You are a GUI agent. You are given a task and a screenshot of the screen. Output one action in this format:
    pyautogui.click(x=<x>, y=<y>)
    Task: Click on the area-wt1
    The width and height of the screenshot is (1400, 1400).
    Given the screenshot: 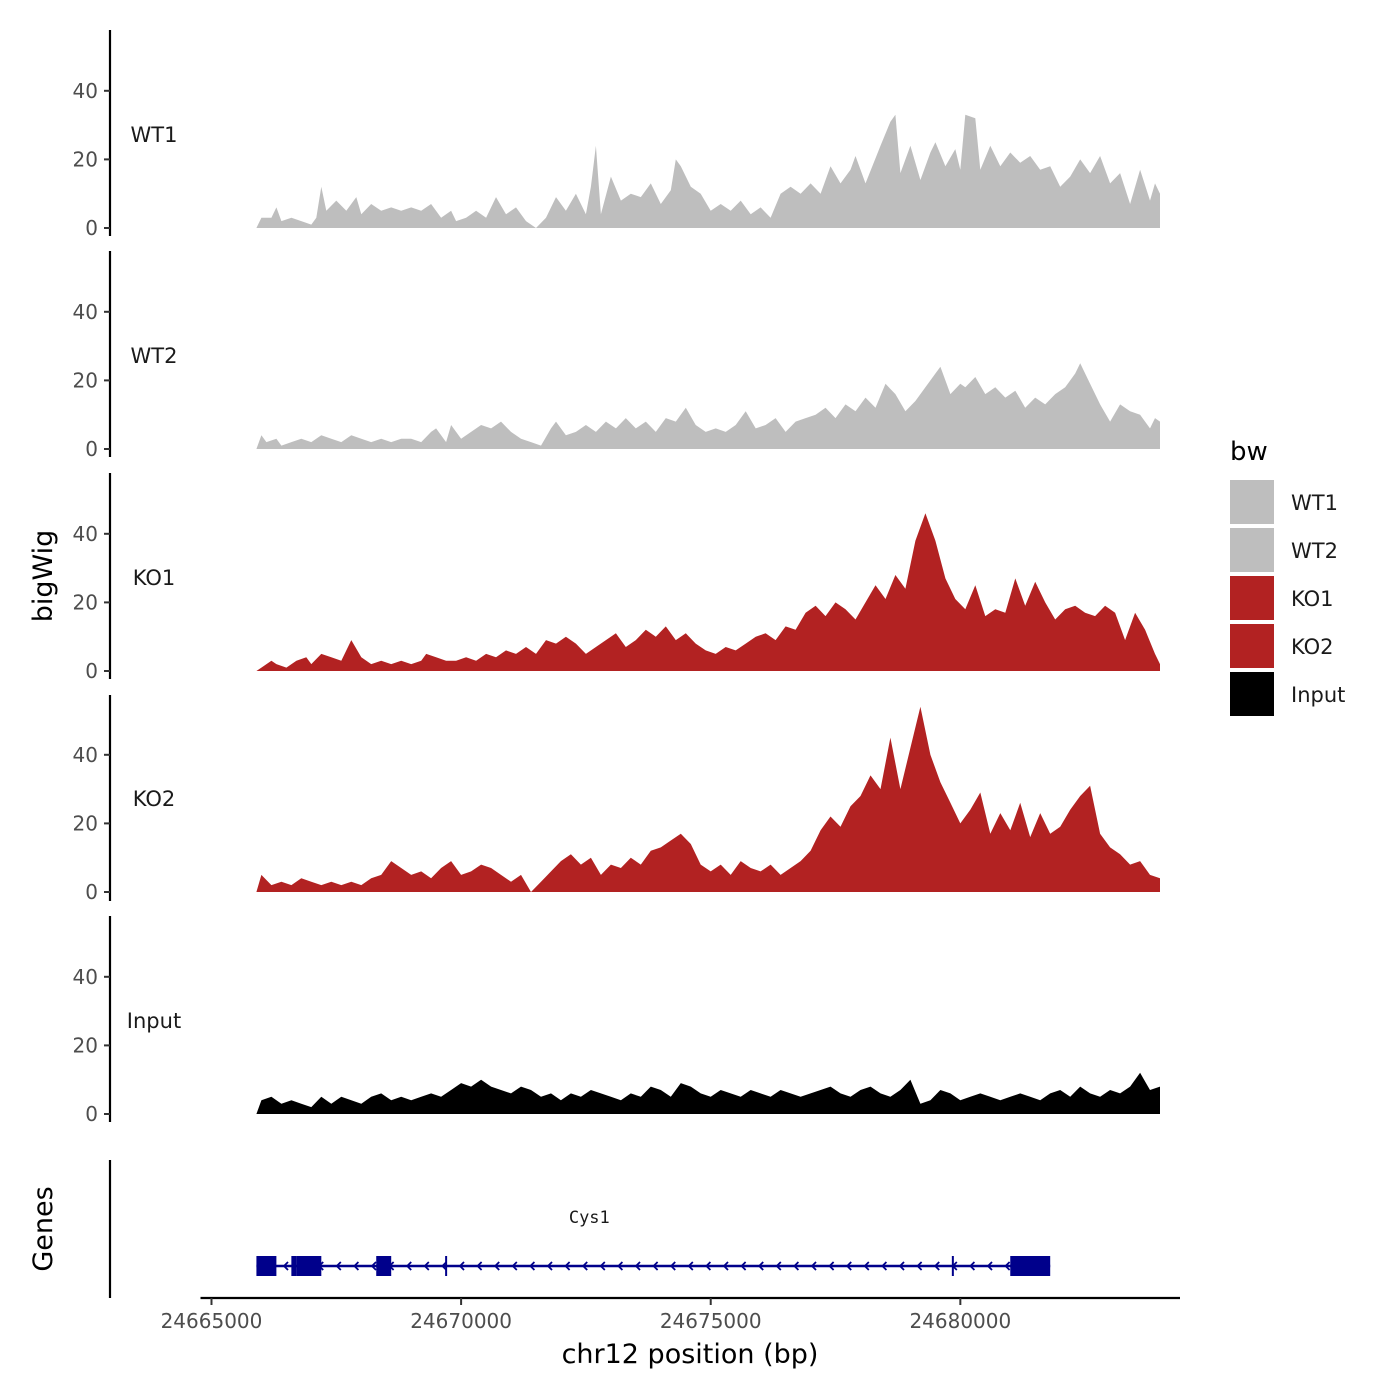 What is the action you would take?
    pyautogui.click(x=708, y=171)
    